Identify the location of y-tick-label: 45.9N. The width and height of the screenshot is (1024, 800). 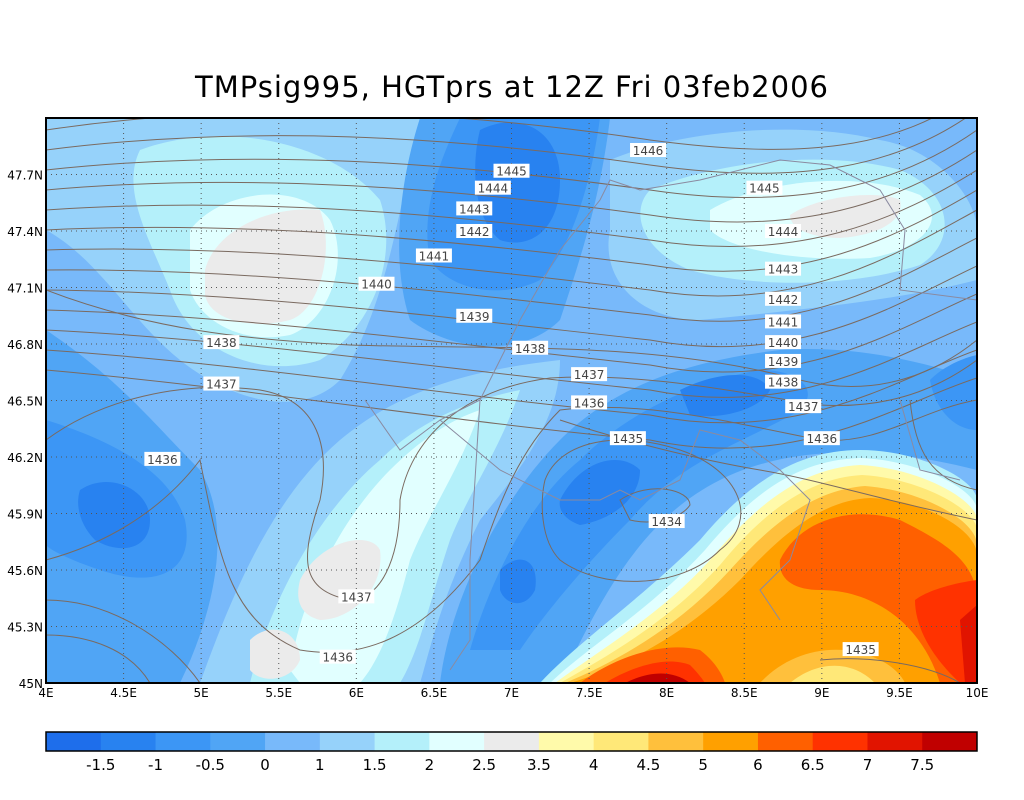
(25, 515).